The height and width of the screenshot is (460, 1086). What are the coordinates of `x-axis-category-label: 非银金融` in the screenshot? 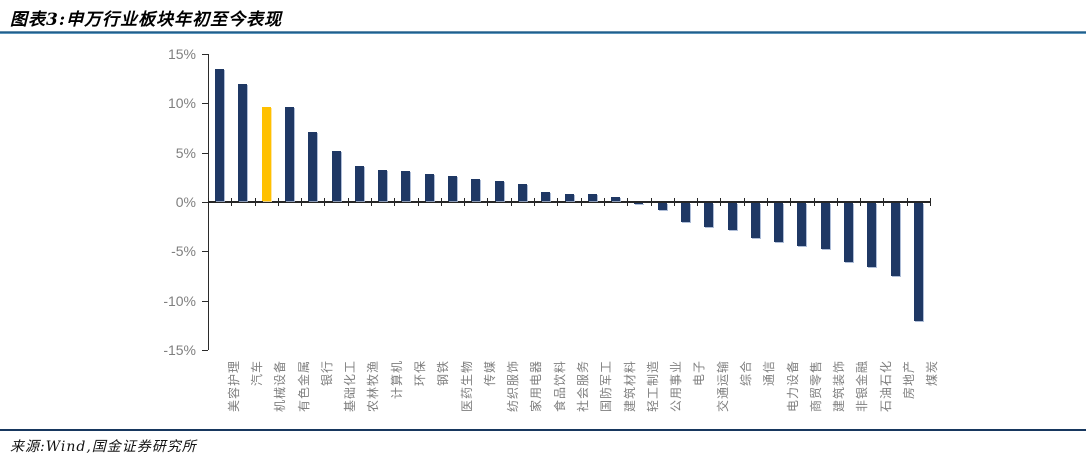 It's located at (862, 386).